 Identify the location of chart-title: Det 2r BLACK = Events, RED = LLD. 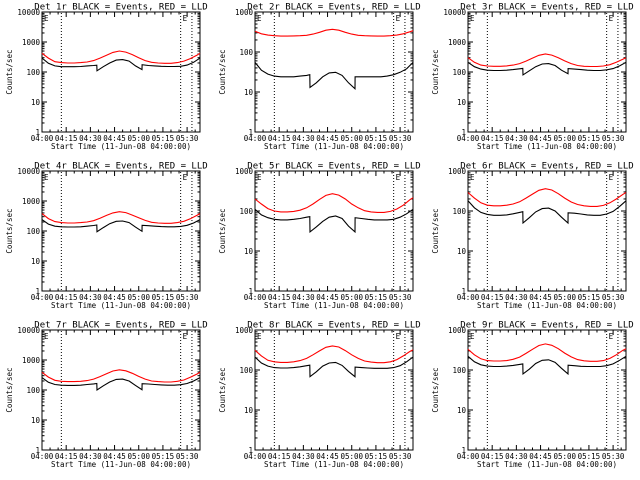
(333, 8).